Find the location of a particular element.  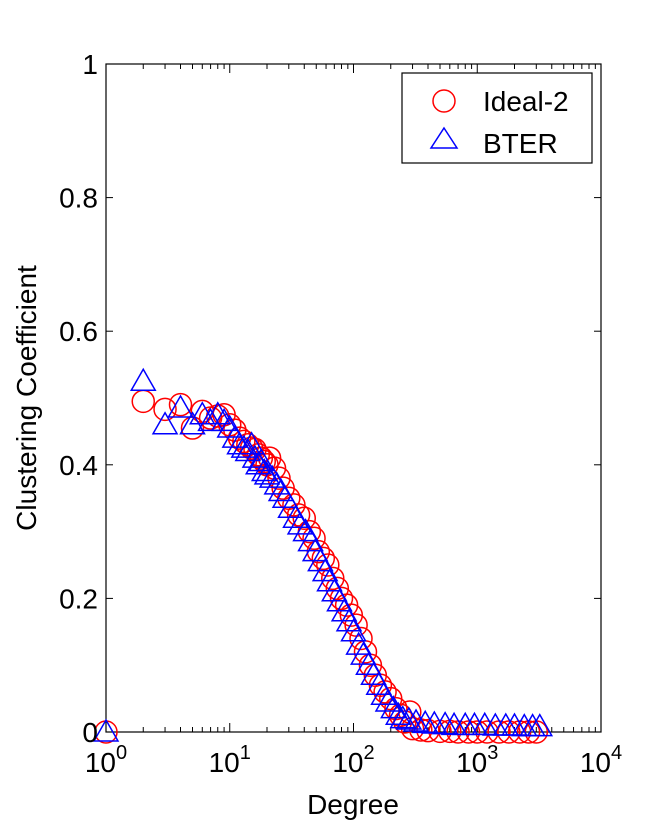

legend: Ideal-2 BTER is located at coordinates (497, 118).